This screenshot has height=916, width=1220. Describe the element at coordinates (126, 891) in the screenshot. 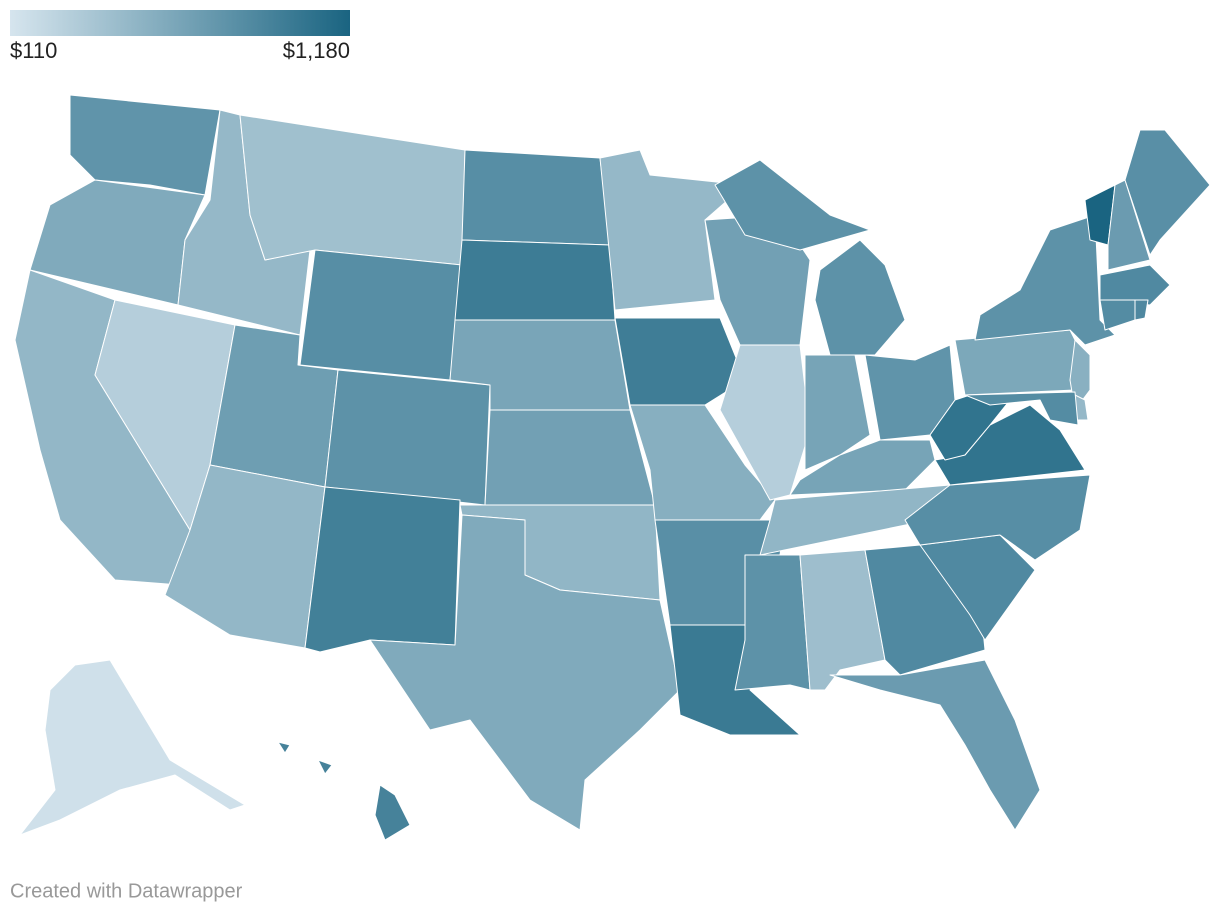

I see `credit: Created with Datawrapper` at that location.